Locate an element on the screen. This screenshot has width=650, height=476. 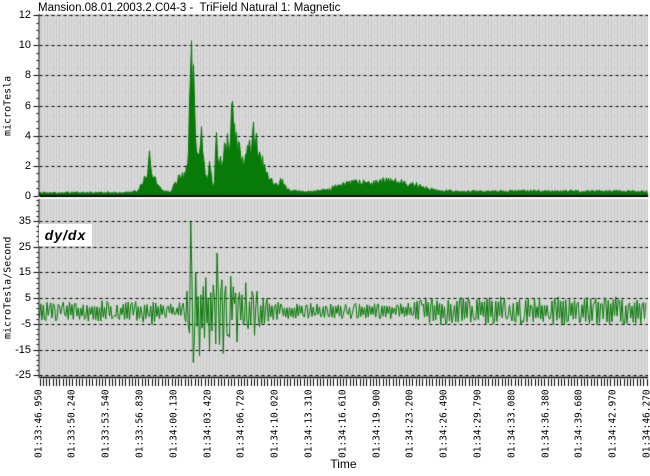
x-tick-label: 01:33:50.240 is located at coordinates (72, 423).